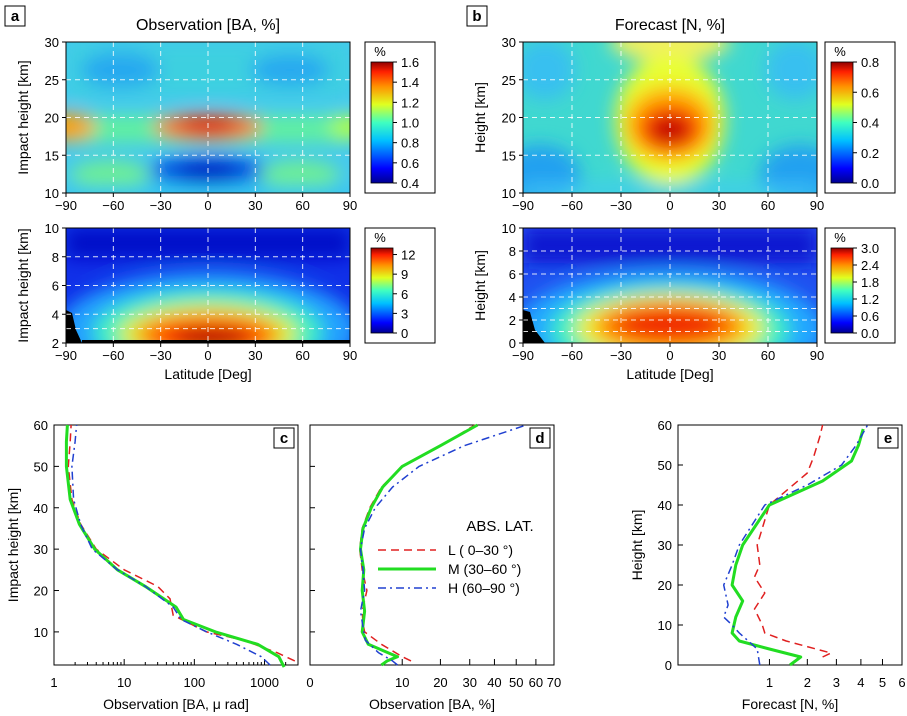  What do you see at coordinates (208, 25) in the screenshot?
I see `panel-a-title: Observation [BA, %]` at bounding box center [208, 25].